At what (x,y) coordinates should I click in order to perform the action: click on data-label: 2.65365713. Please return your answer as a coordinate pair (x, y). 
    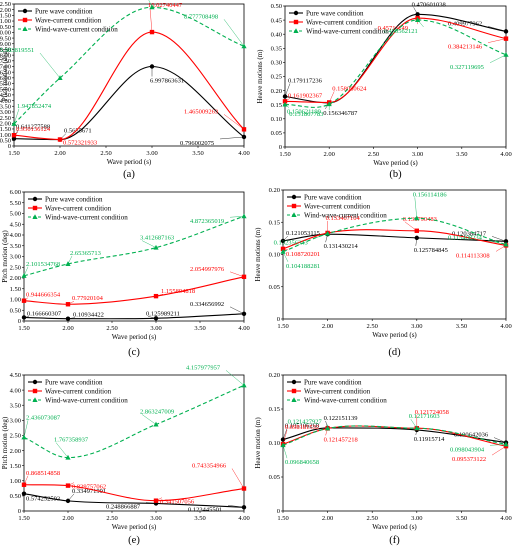
    Looking at the image, I should click on (85, 253).